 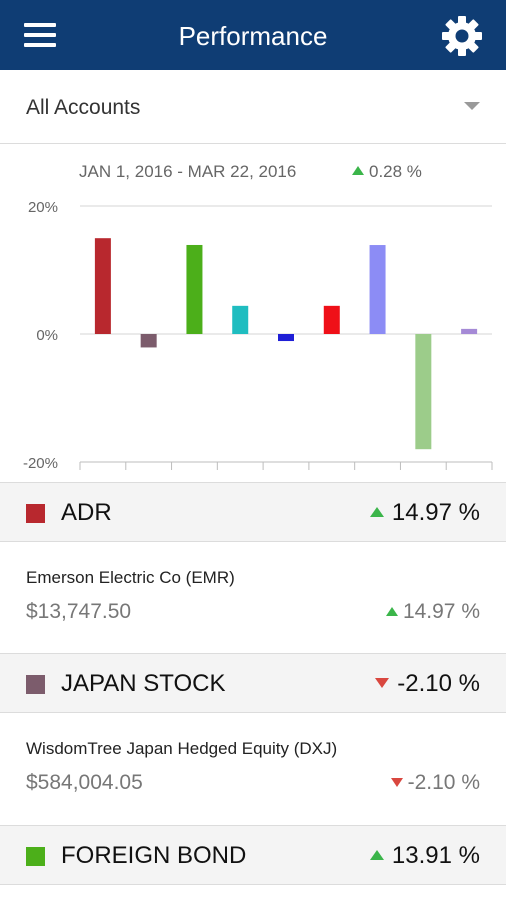 What do you see at coordinates (79, 611) in the screenshot?
I see `holding-value: $13,747.50` at bounding box center [79, 611].